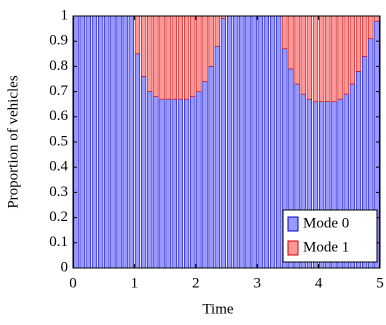  What do you see at coordinates (65, 267) in the screenshot?
I see `y-tick-label: 0` at bounding box center [65, 267].